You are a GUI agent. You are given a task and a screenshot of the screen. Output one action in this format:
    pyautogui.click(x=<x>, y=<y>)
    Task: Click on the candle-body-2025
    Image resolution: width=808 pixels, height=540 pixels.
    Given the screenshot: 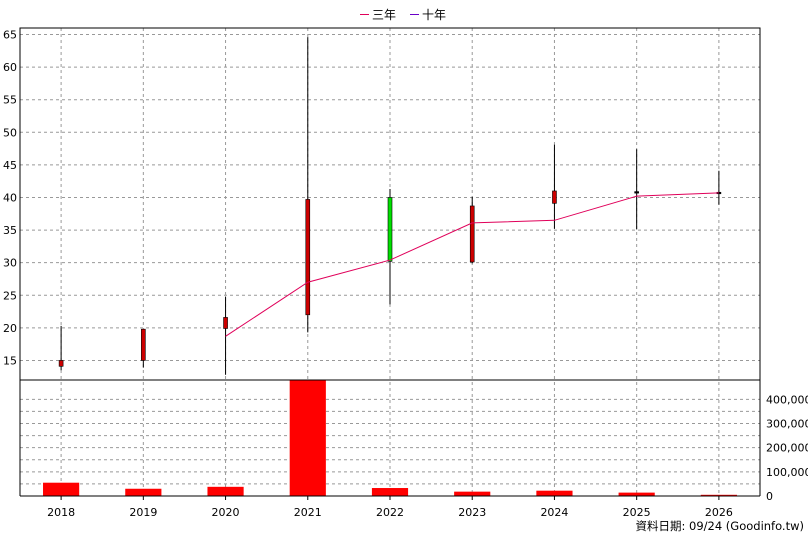 What is the action you would take?
    pyautogui.click(x=636, y=192)
    